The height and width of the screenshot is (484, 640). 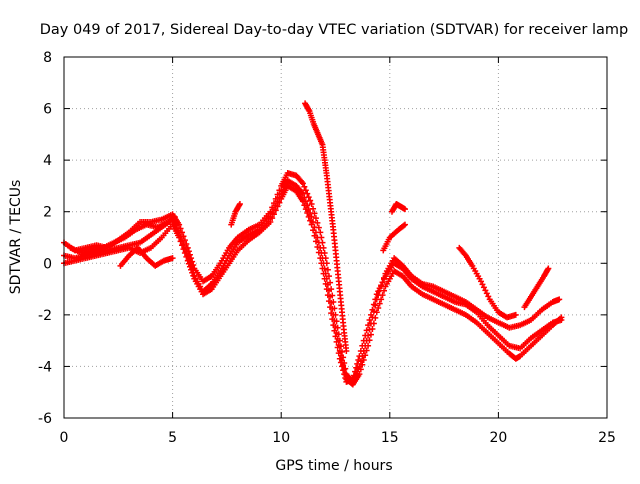 What do you see at coordinates (390, 438) in the screenshot?
I see `x-tick-label: 15` at bounding box center [390, 438].